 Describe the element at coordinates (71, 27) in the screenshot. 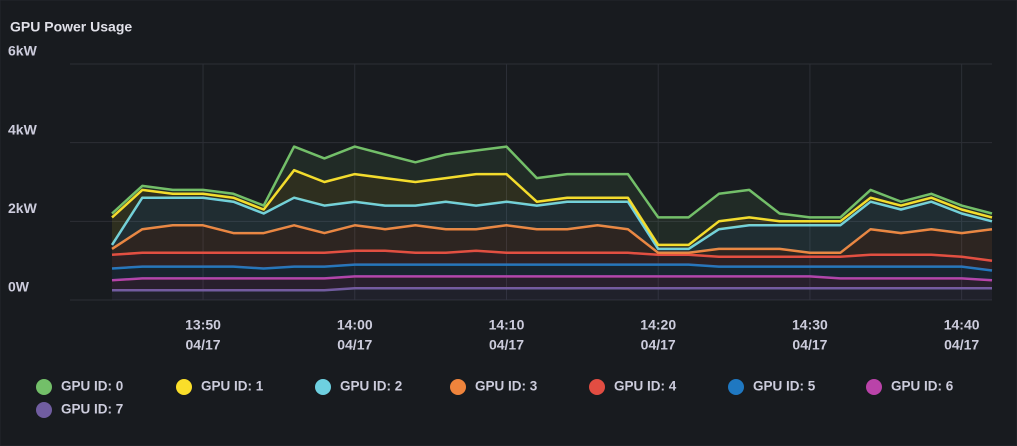

I see `chart-title: GPU Power Usage` at that location.